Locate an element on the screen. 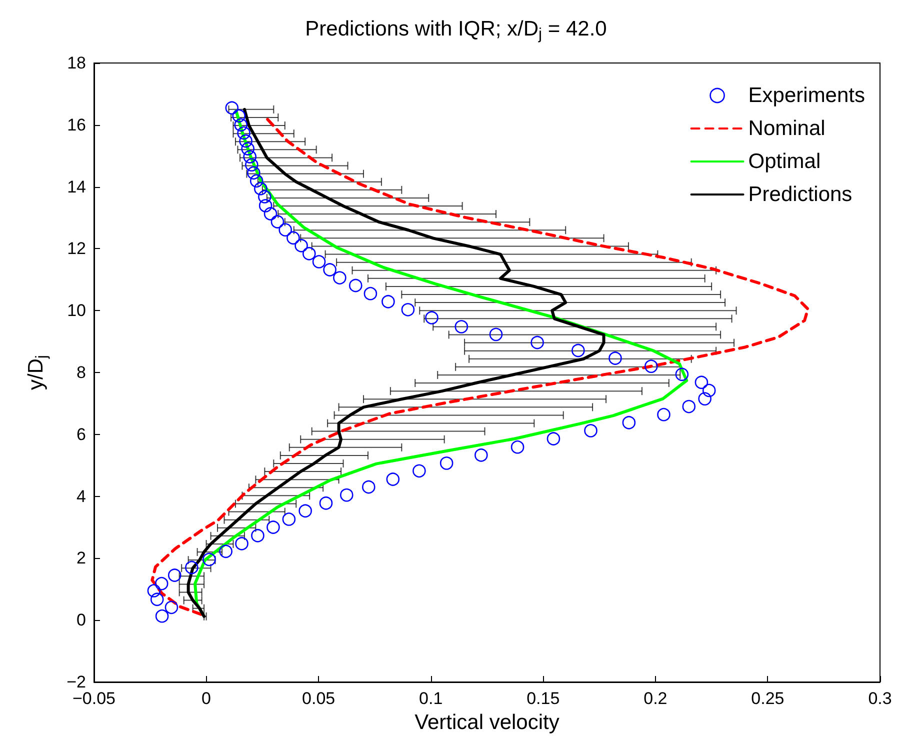 The width and height of the screenshot is (912, 743). x-tick-label: 0.3 is located at coordinates (880, 698).